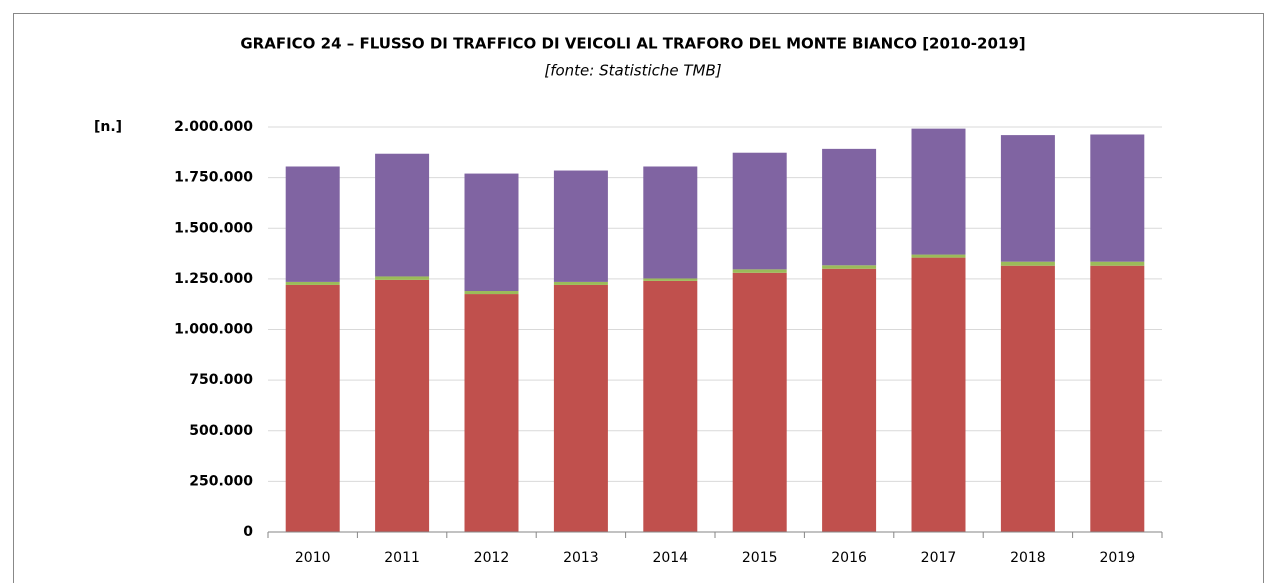 Image resolution: width=1266 pixels, height=583 pixels. What do you see at coordinates (492, 558) in the screenshot?
I see `x-tick-label: 2012` at bounding box center [492, 558].